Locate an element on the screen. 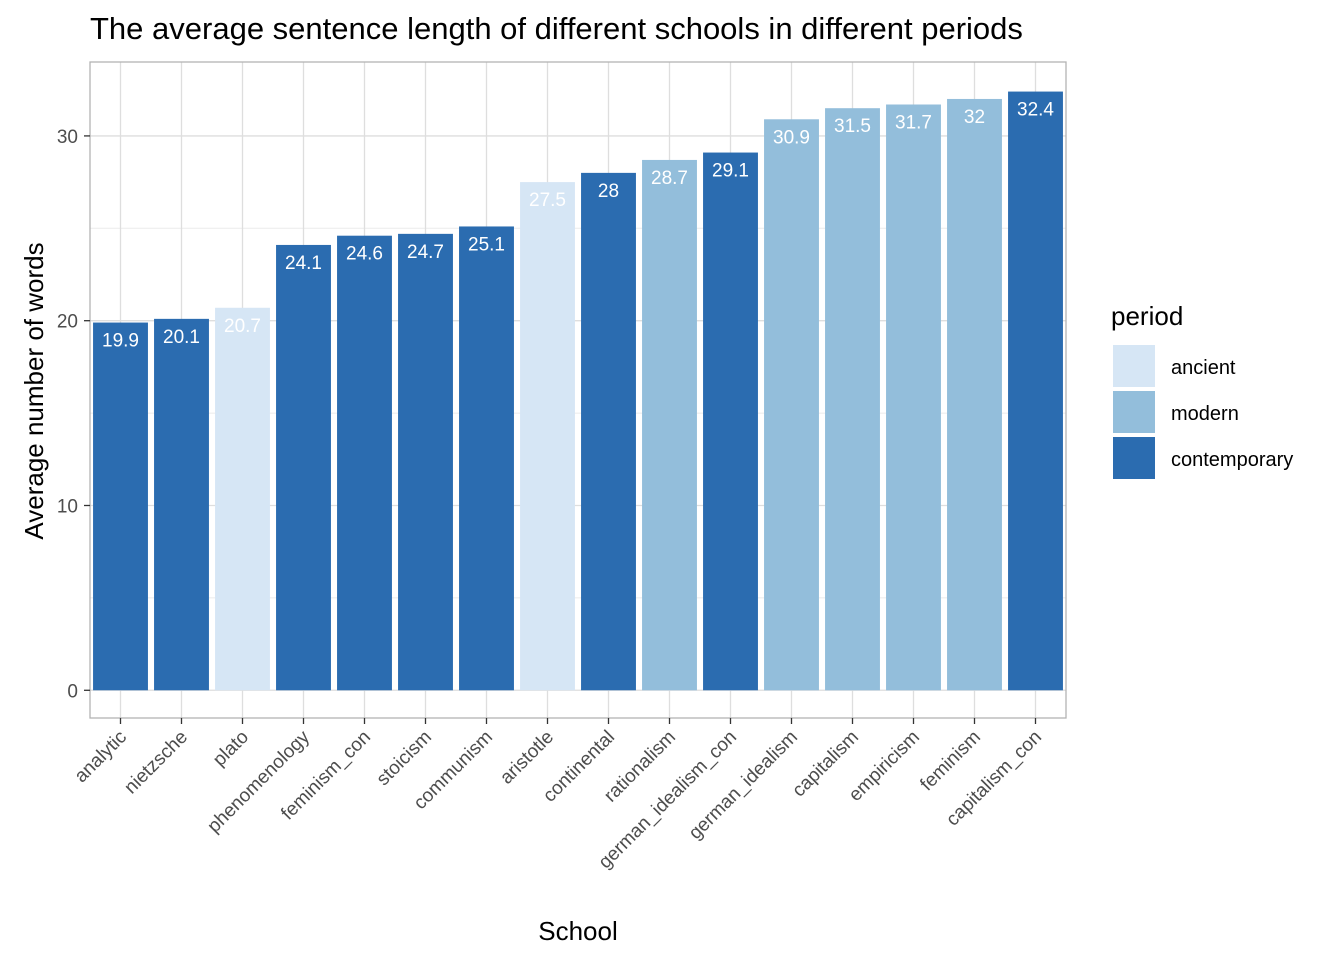 The height and width of the screenshot is (960, 1344). x-tick-label: plato is located at coordinates (231, 749).